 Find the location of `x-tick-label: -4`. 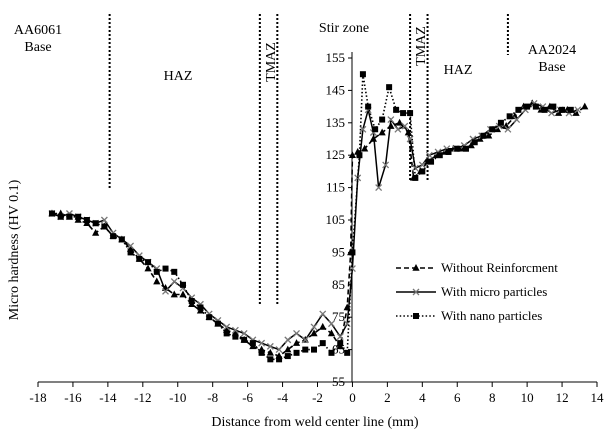

x-tick-label: -4 is located at coordinates (282, 397).